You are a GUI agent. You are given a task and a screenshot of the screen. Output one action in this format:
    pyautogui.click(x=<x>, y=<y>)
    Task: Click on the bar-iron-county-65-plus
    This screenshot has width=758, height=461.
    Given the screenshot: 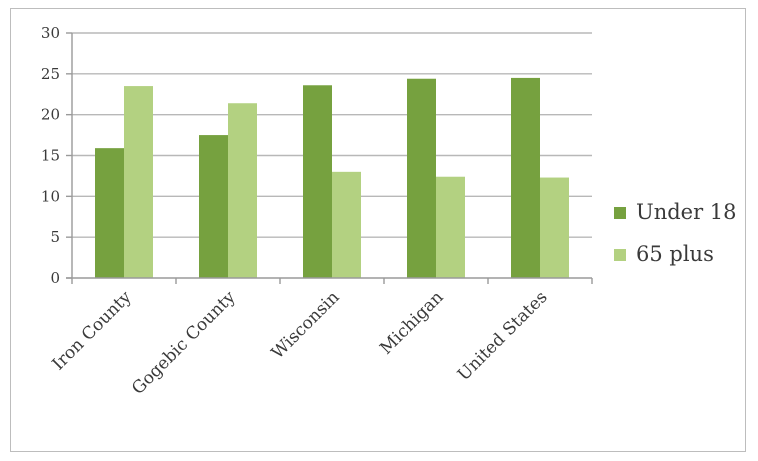 What is the action you would take?
    pyautogui.click(x=138, y=182)
    